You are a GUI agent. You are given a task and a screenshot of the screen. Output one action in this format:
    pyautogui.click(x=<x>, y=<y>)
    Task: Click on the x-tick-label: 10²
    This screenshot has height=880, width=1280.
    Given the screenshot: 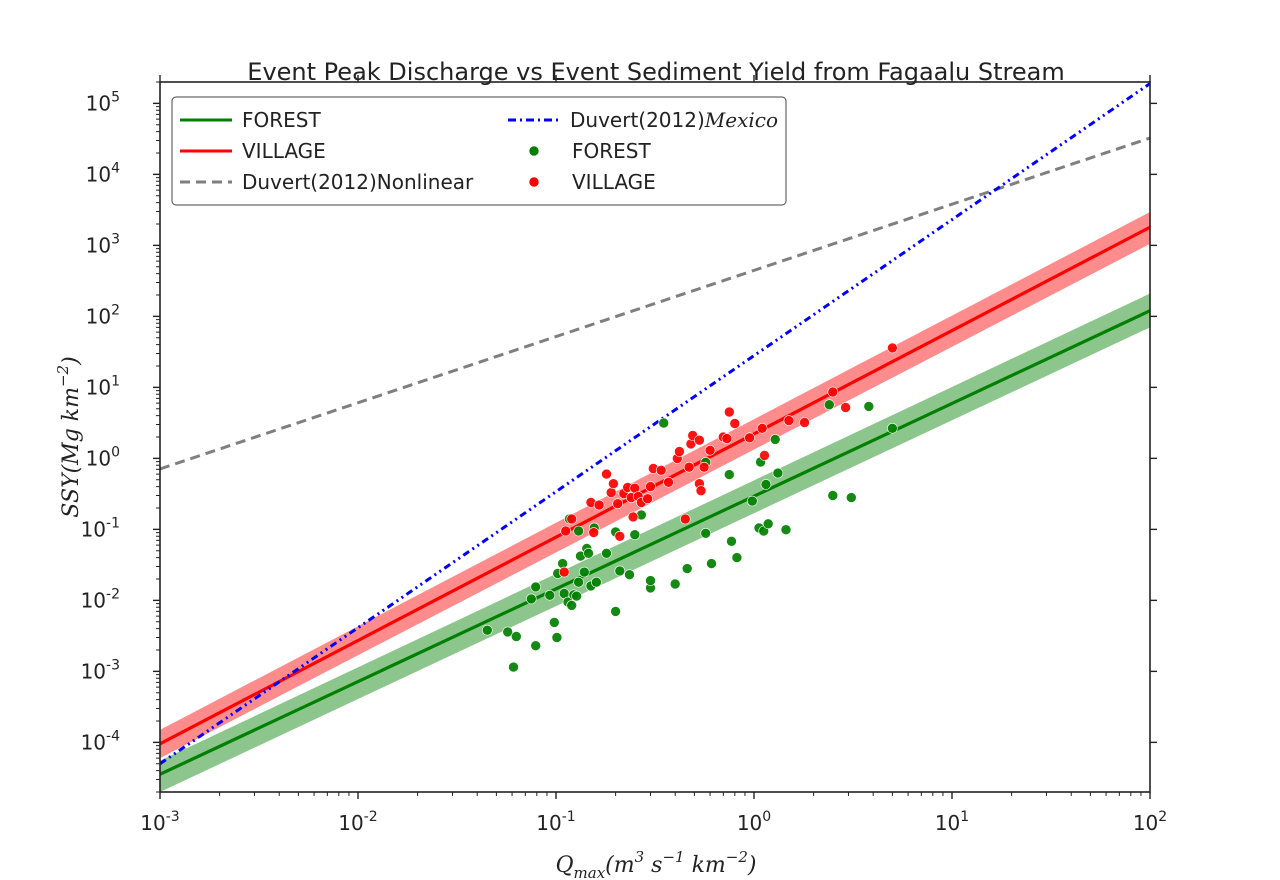 What is the action you would take?
    pyautogui.click(x=1150, y=822)
    